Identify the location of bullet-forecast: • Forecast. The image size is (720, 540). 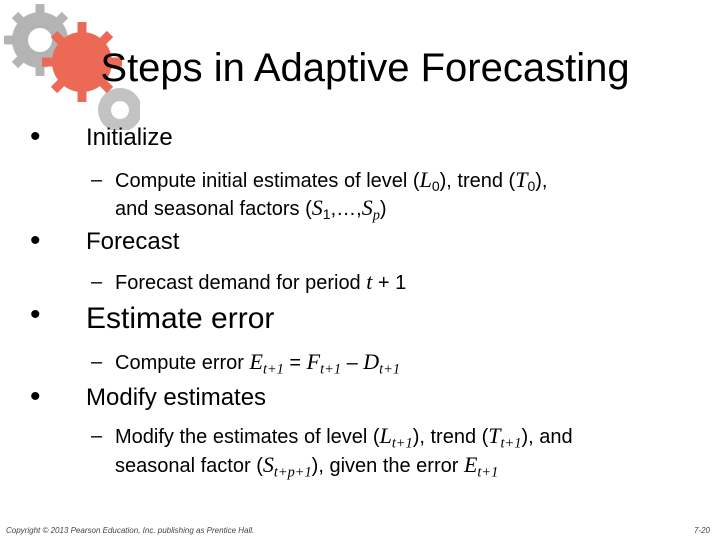
(105, 240).